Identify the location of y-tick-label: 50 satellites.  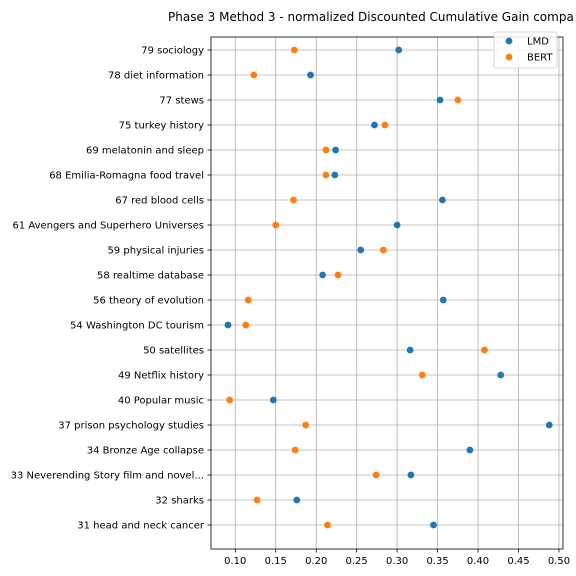
(173, 351).